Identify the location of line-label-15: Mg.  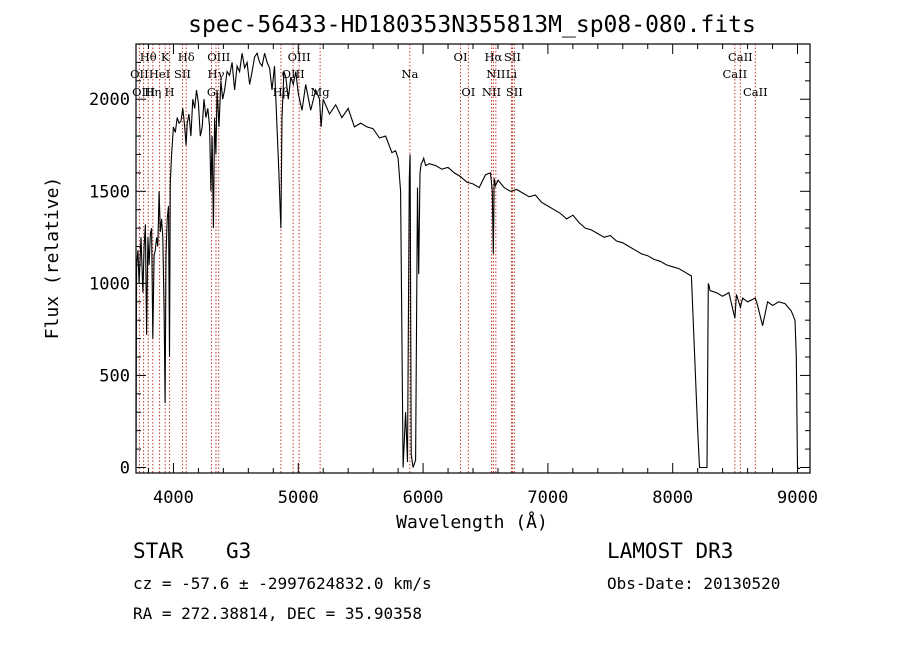
(321, 92).